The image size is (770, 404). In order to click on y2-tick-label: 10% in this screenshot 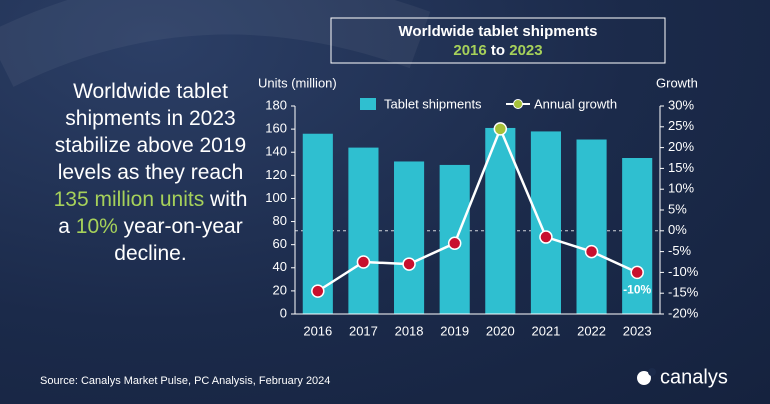, I will do `click(681, 188)`.